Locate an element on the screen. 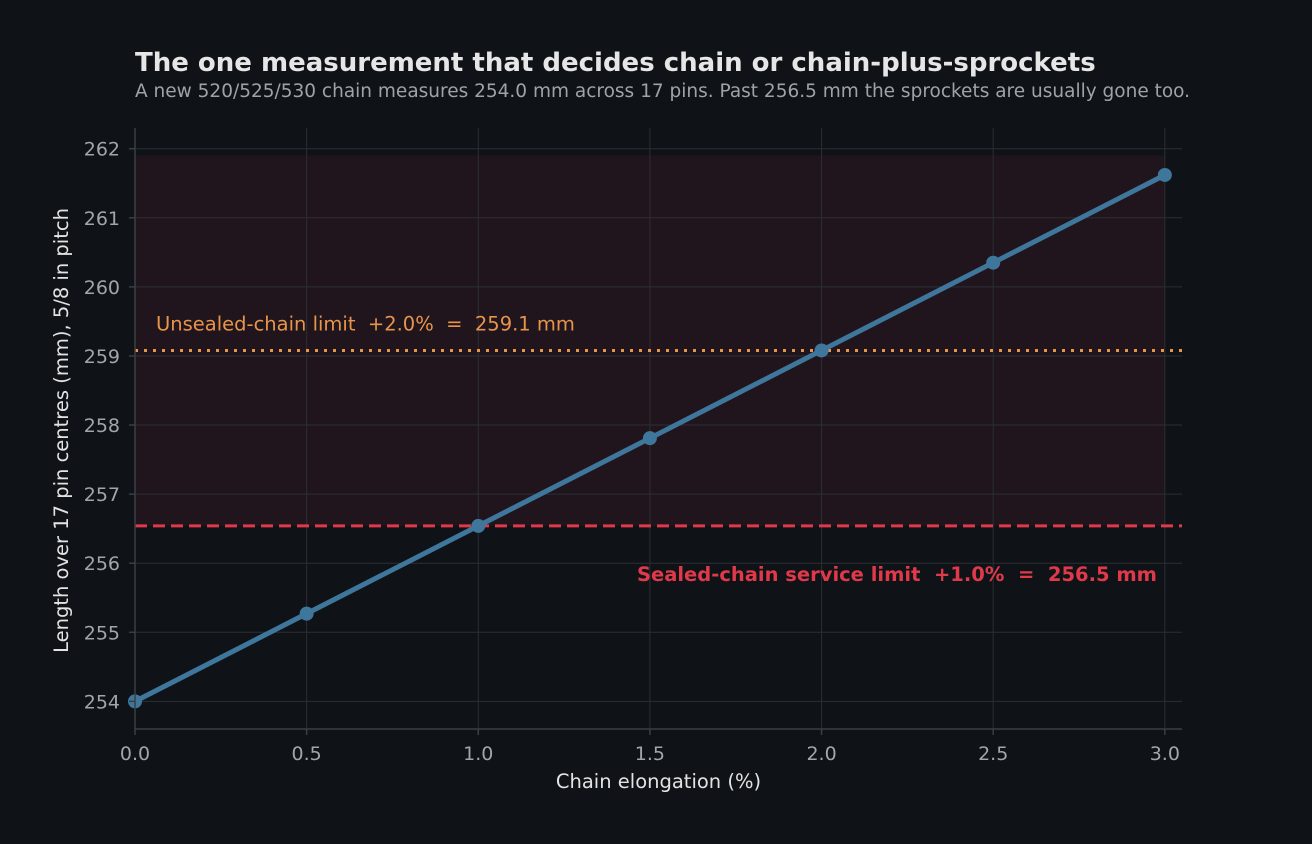  y-tick-label: 254 is located at coordinates (102, 702).